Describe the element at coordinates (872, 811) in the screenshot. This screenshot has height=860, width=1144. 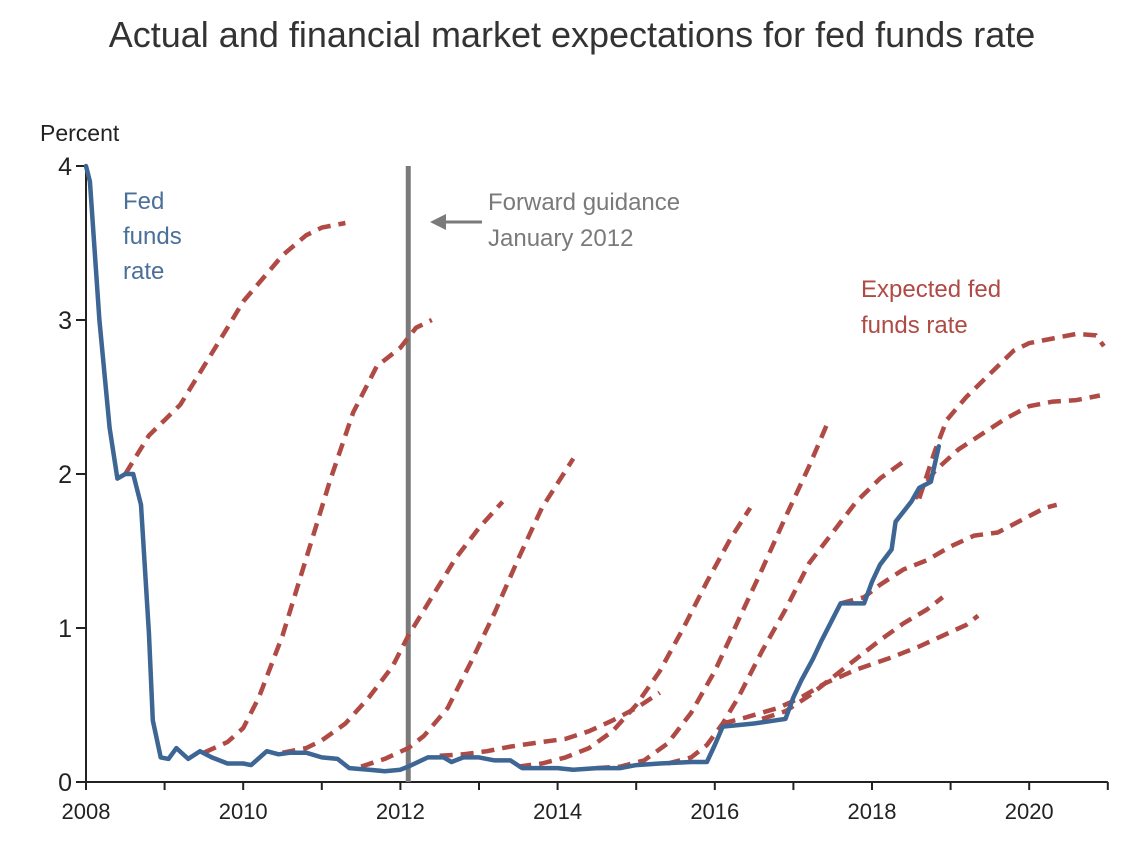
I see `x-tick-label: 2018` at that location.